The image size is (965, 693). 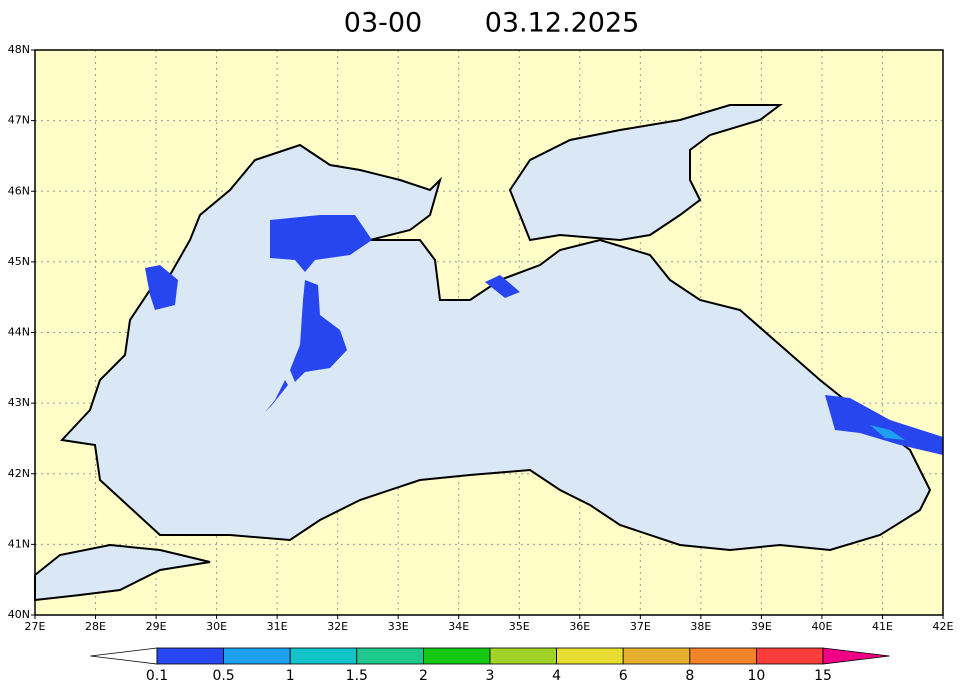 What do you see at coordinates (490, 665) in the screenshot?
I see `colorbar: 0.1 0.5 1 1.5 2 3 4 6 8 10 15` at bounding box center [490, 665].